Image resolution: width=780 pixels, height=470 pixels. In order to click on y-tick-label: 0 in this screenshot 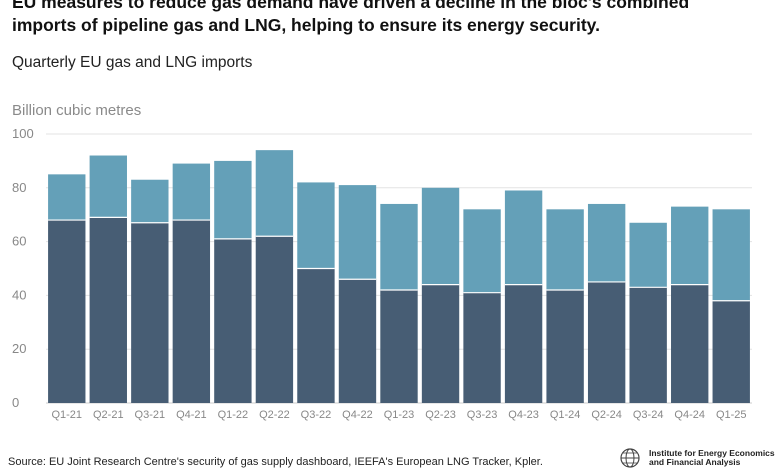, I will do `click(15, 402)`.